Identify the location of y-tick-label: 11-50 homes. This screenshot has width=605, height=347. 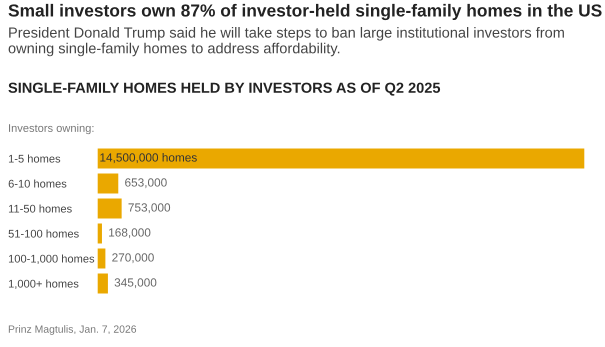
(40, 208).